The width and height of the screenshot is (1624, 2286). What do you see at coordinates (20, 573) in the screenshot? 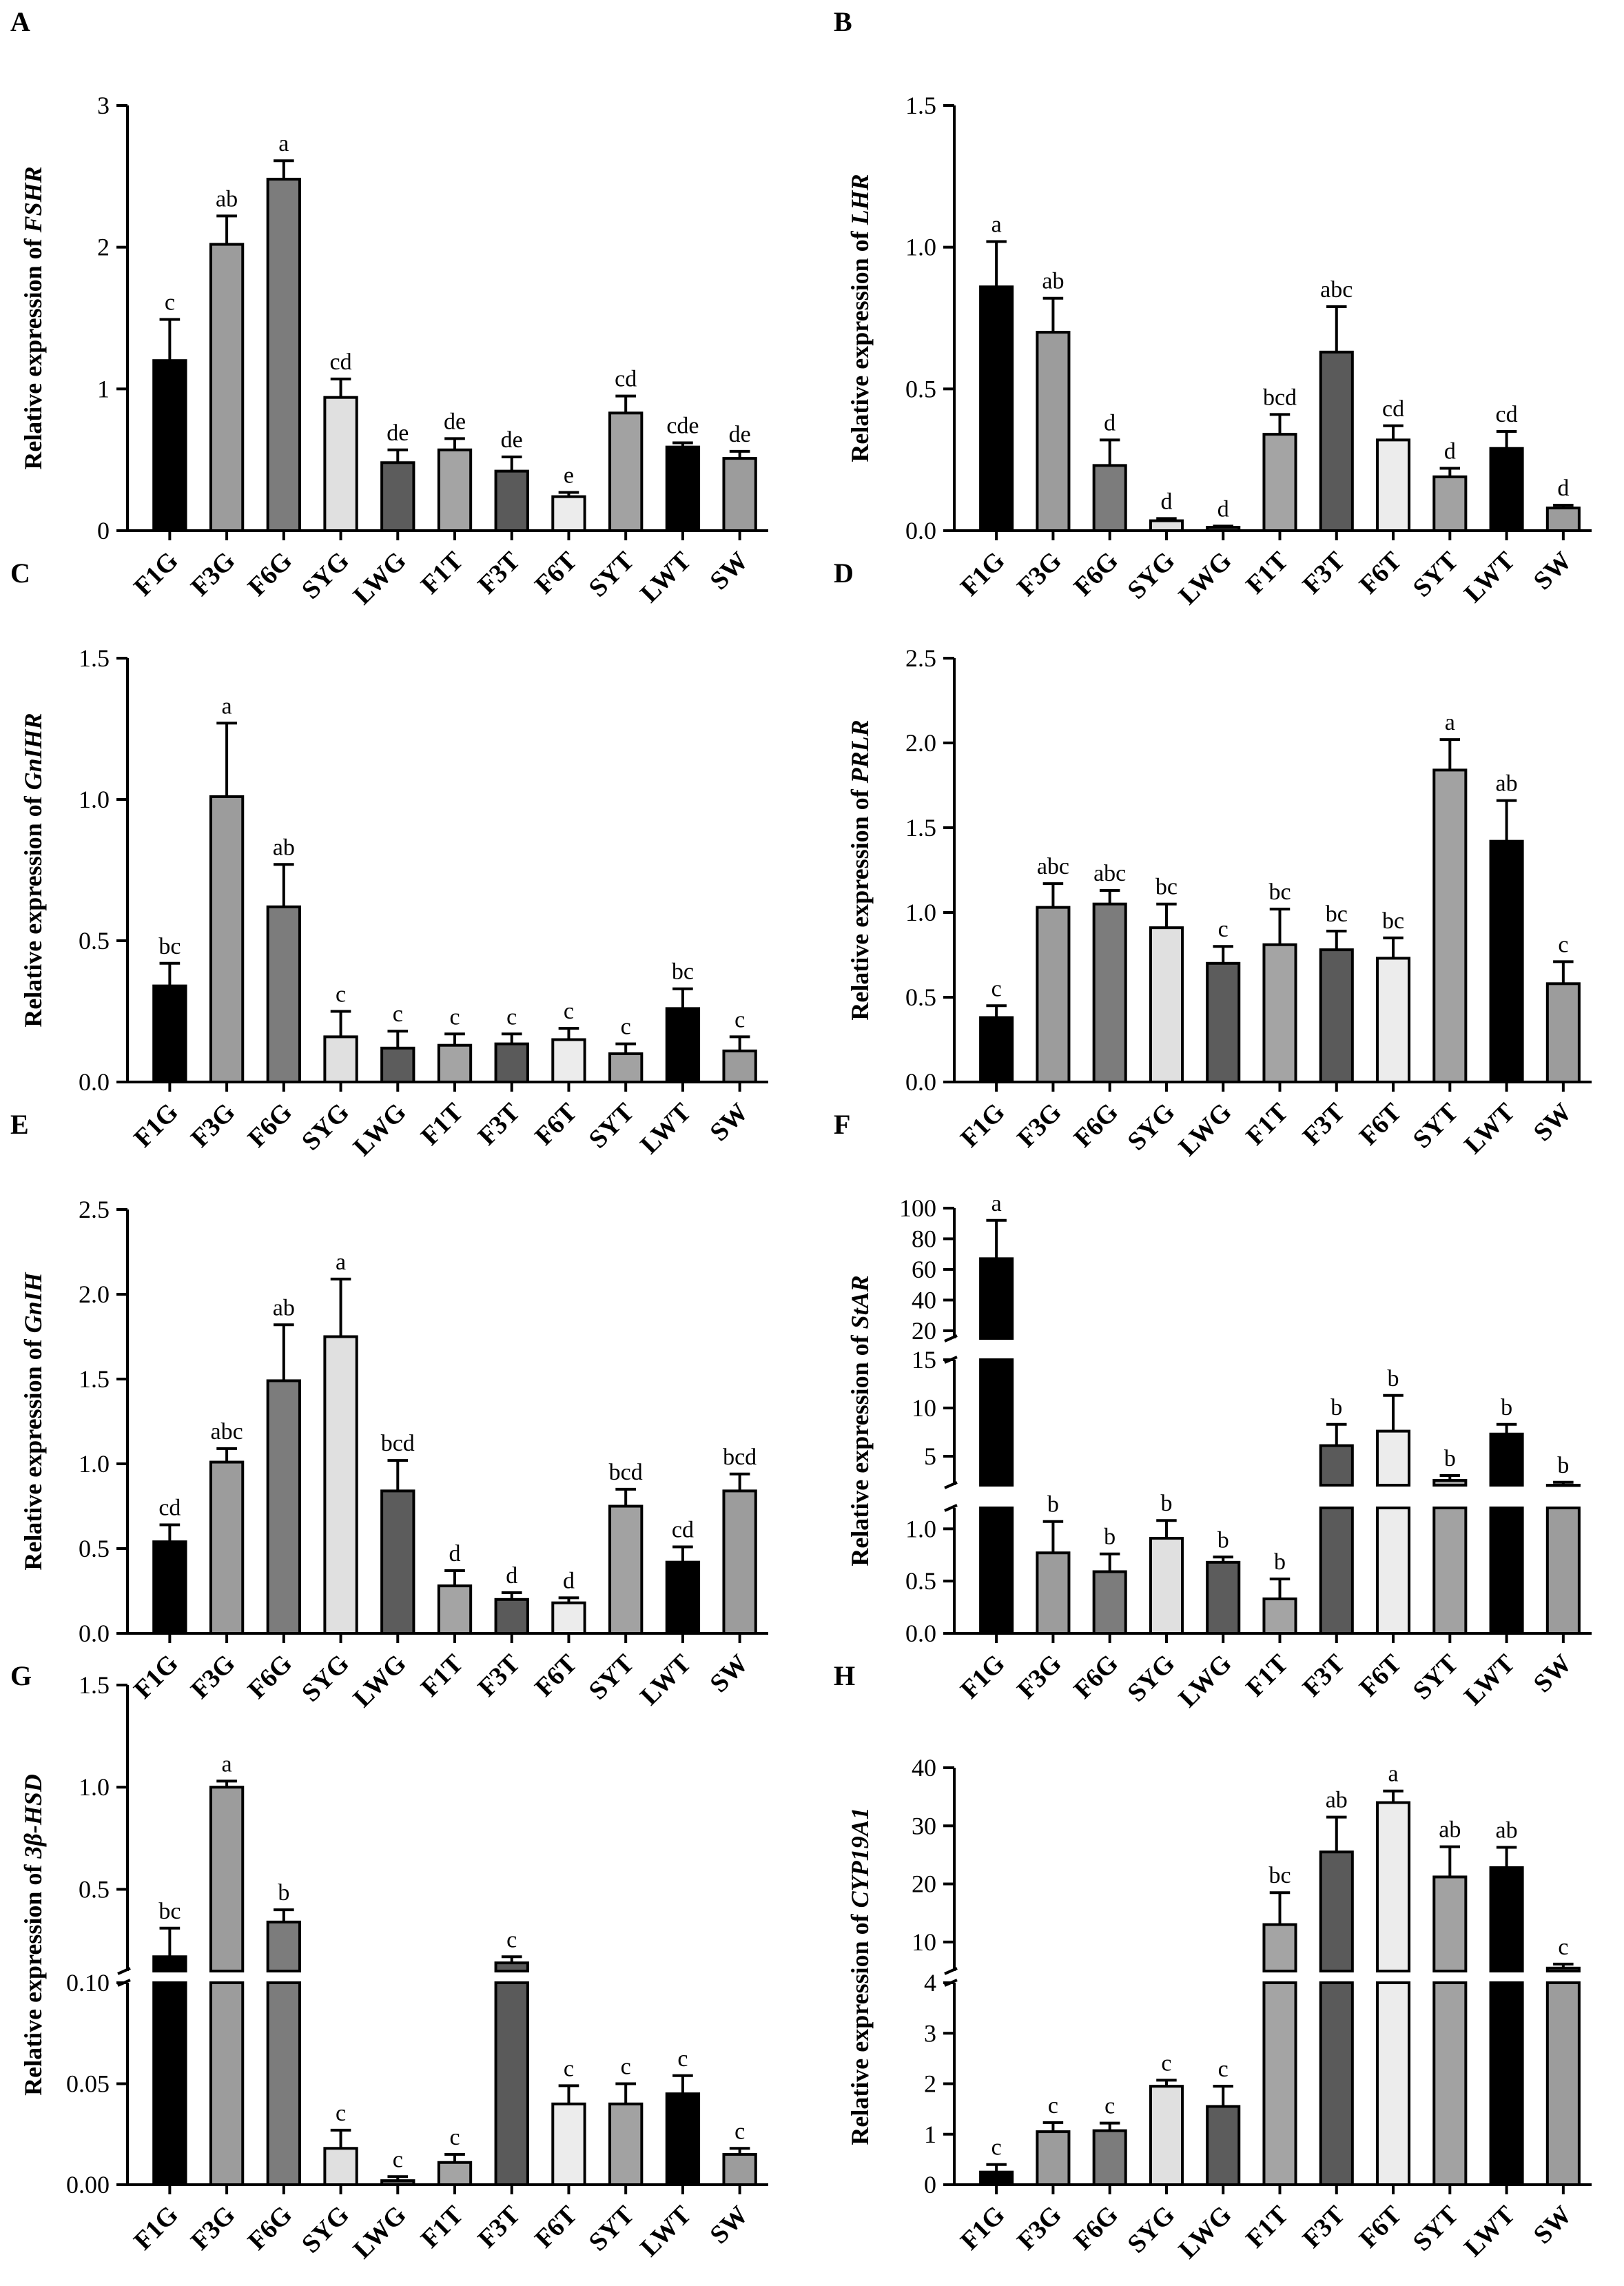
I see `panel-letter-c: C` at bounding box center [20, 573].